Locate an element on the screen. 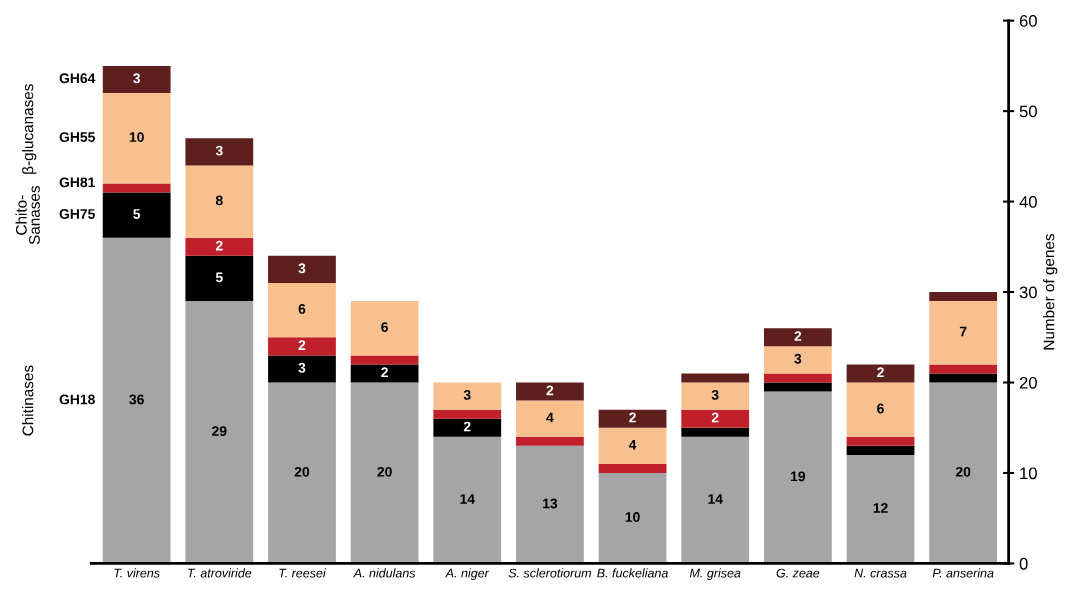 The image size is (1073, 590). text: β-glucanases is located at coordinates (29, 129).